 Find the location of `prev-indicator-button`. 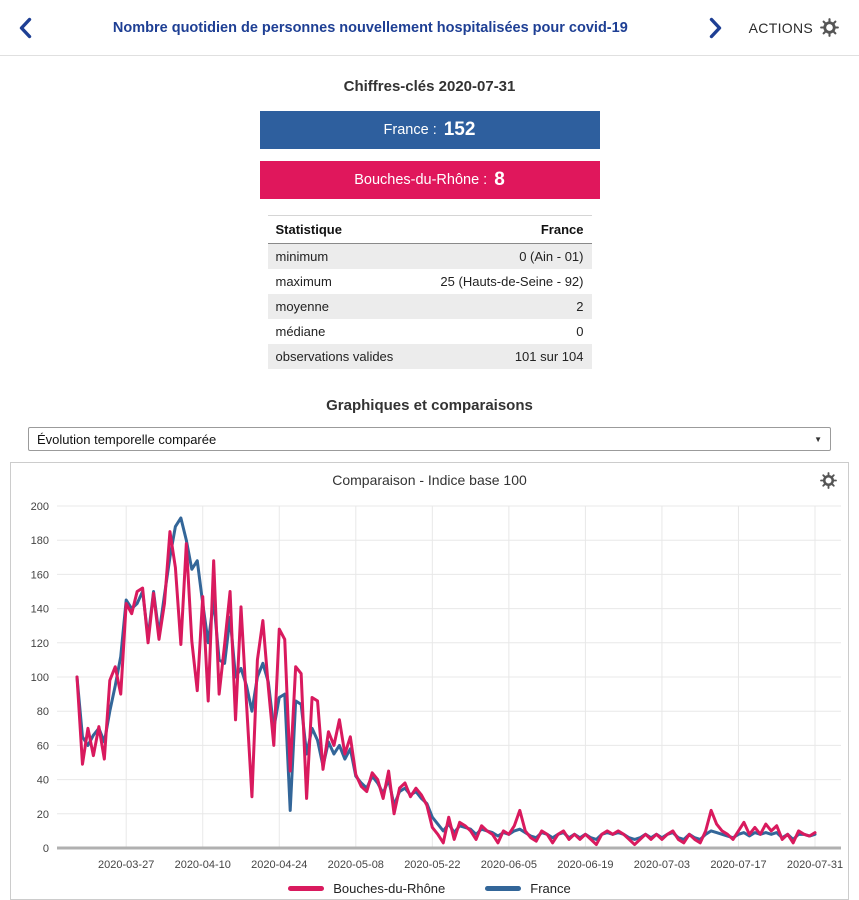

prev-indicator-button is located at coordinates (25, 28).